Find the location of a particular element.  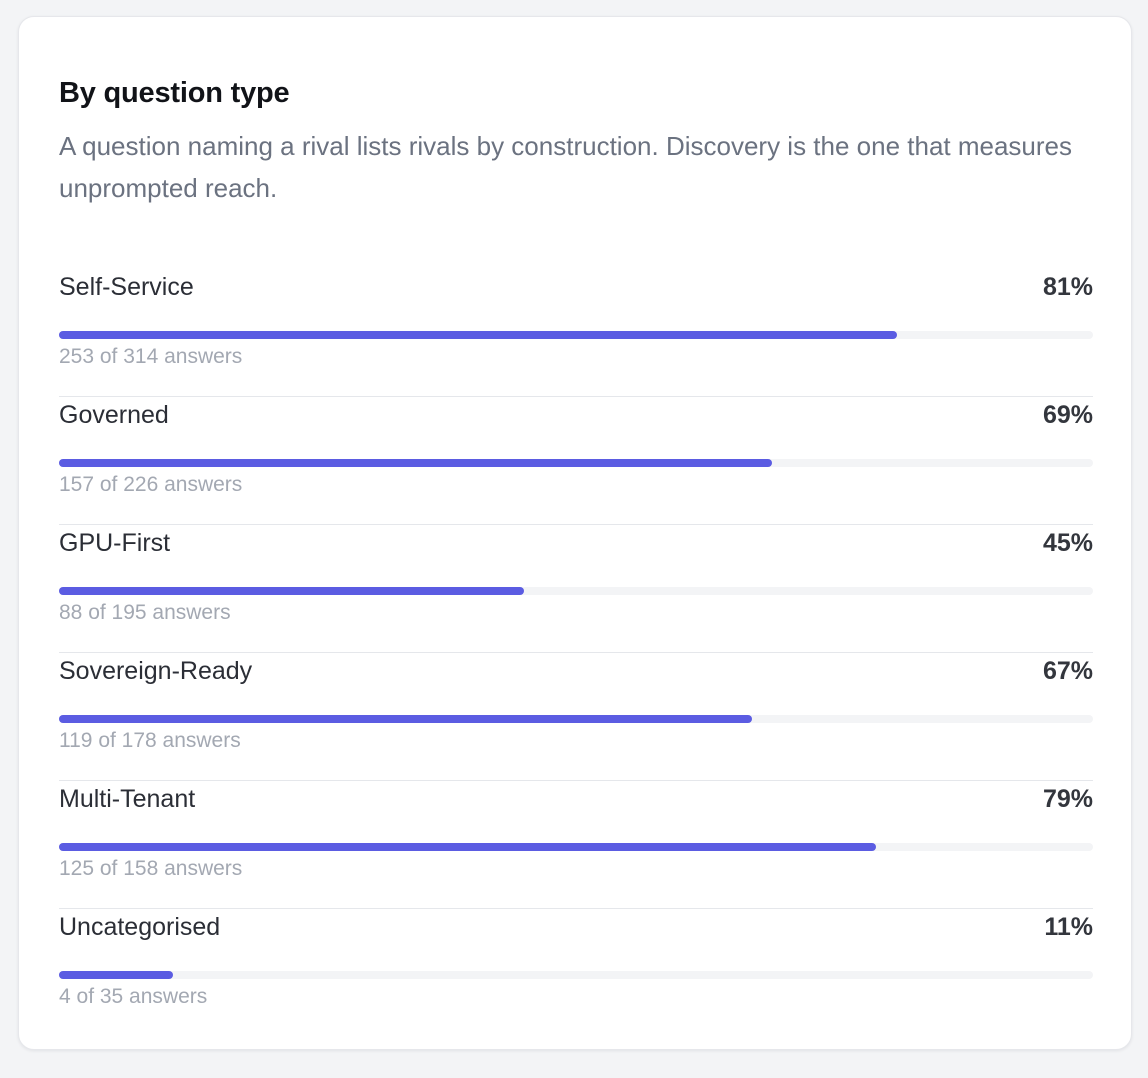

row-percent: 81% is located at coordinates (1067, 287).